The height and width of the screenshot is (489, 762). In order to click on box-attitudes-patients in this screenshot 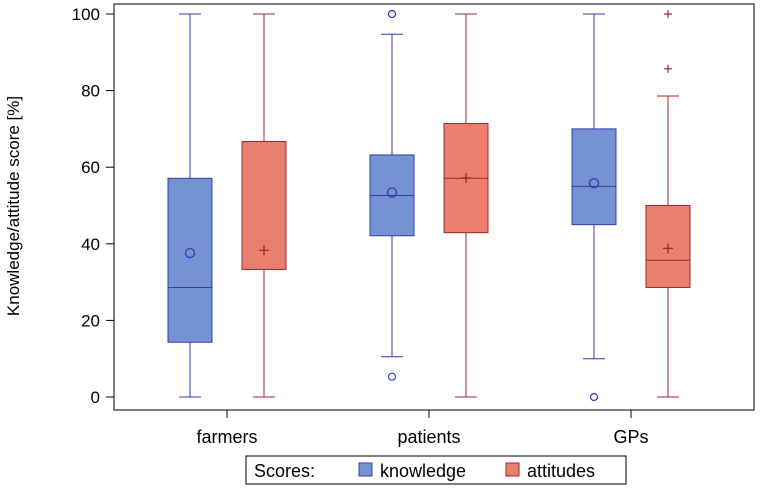, I will do `click(466, 205)`.